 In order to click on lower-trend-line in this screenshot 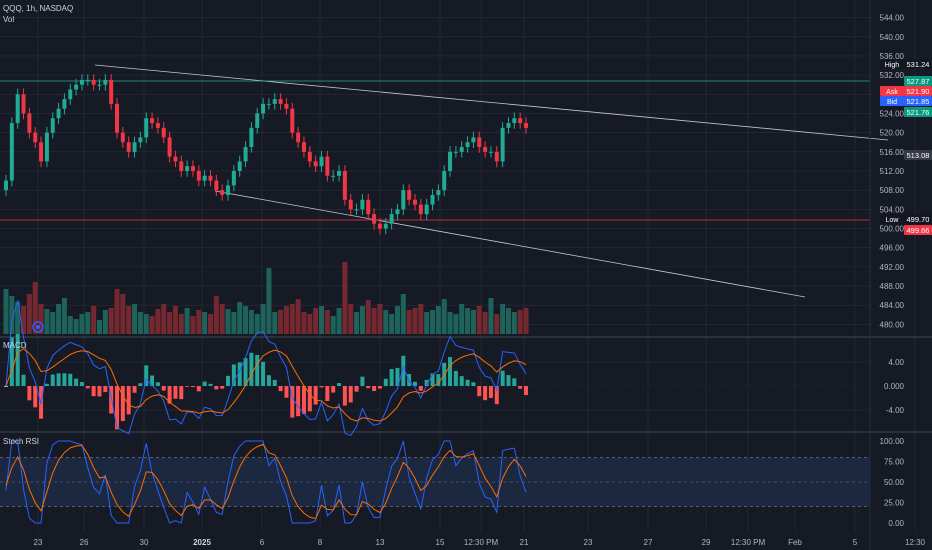, I will do `click(510, 244)`.